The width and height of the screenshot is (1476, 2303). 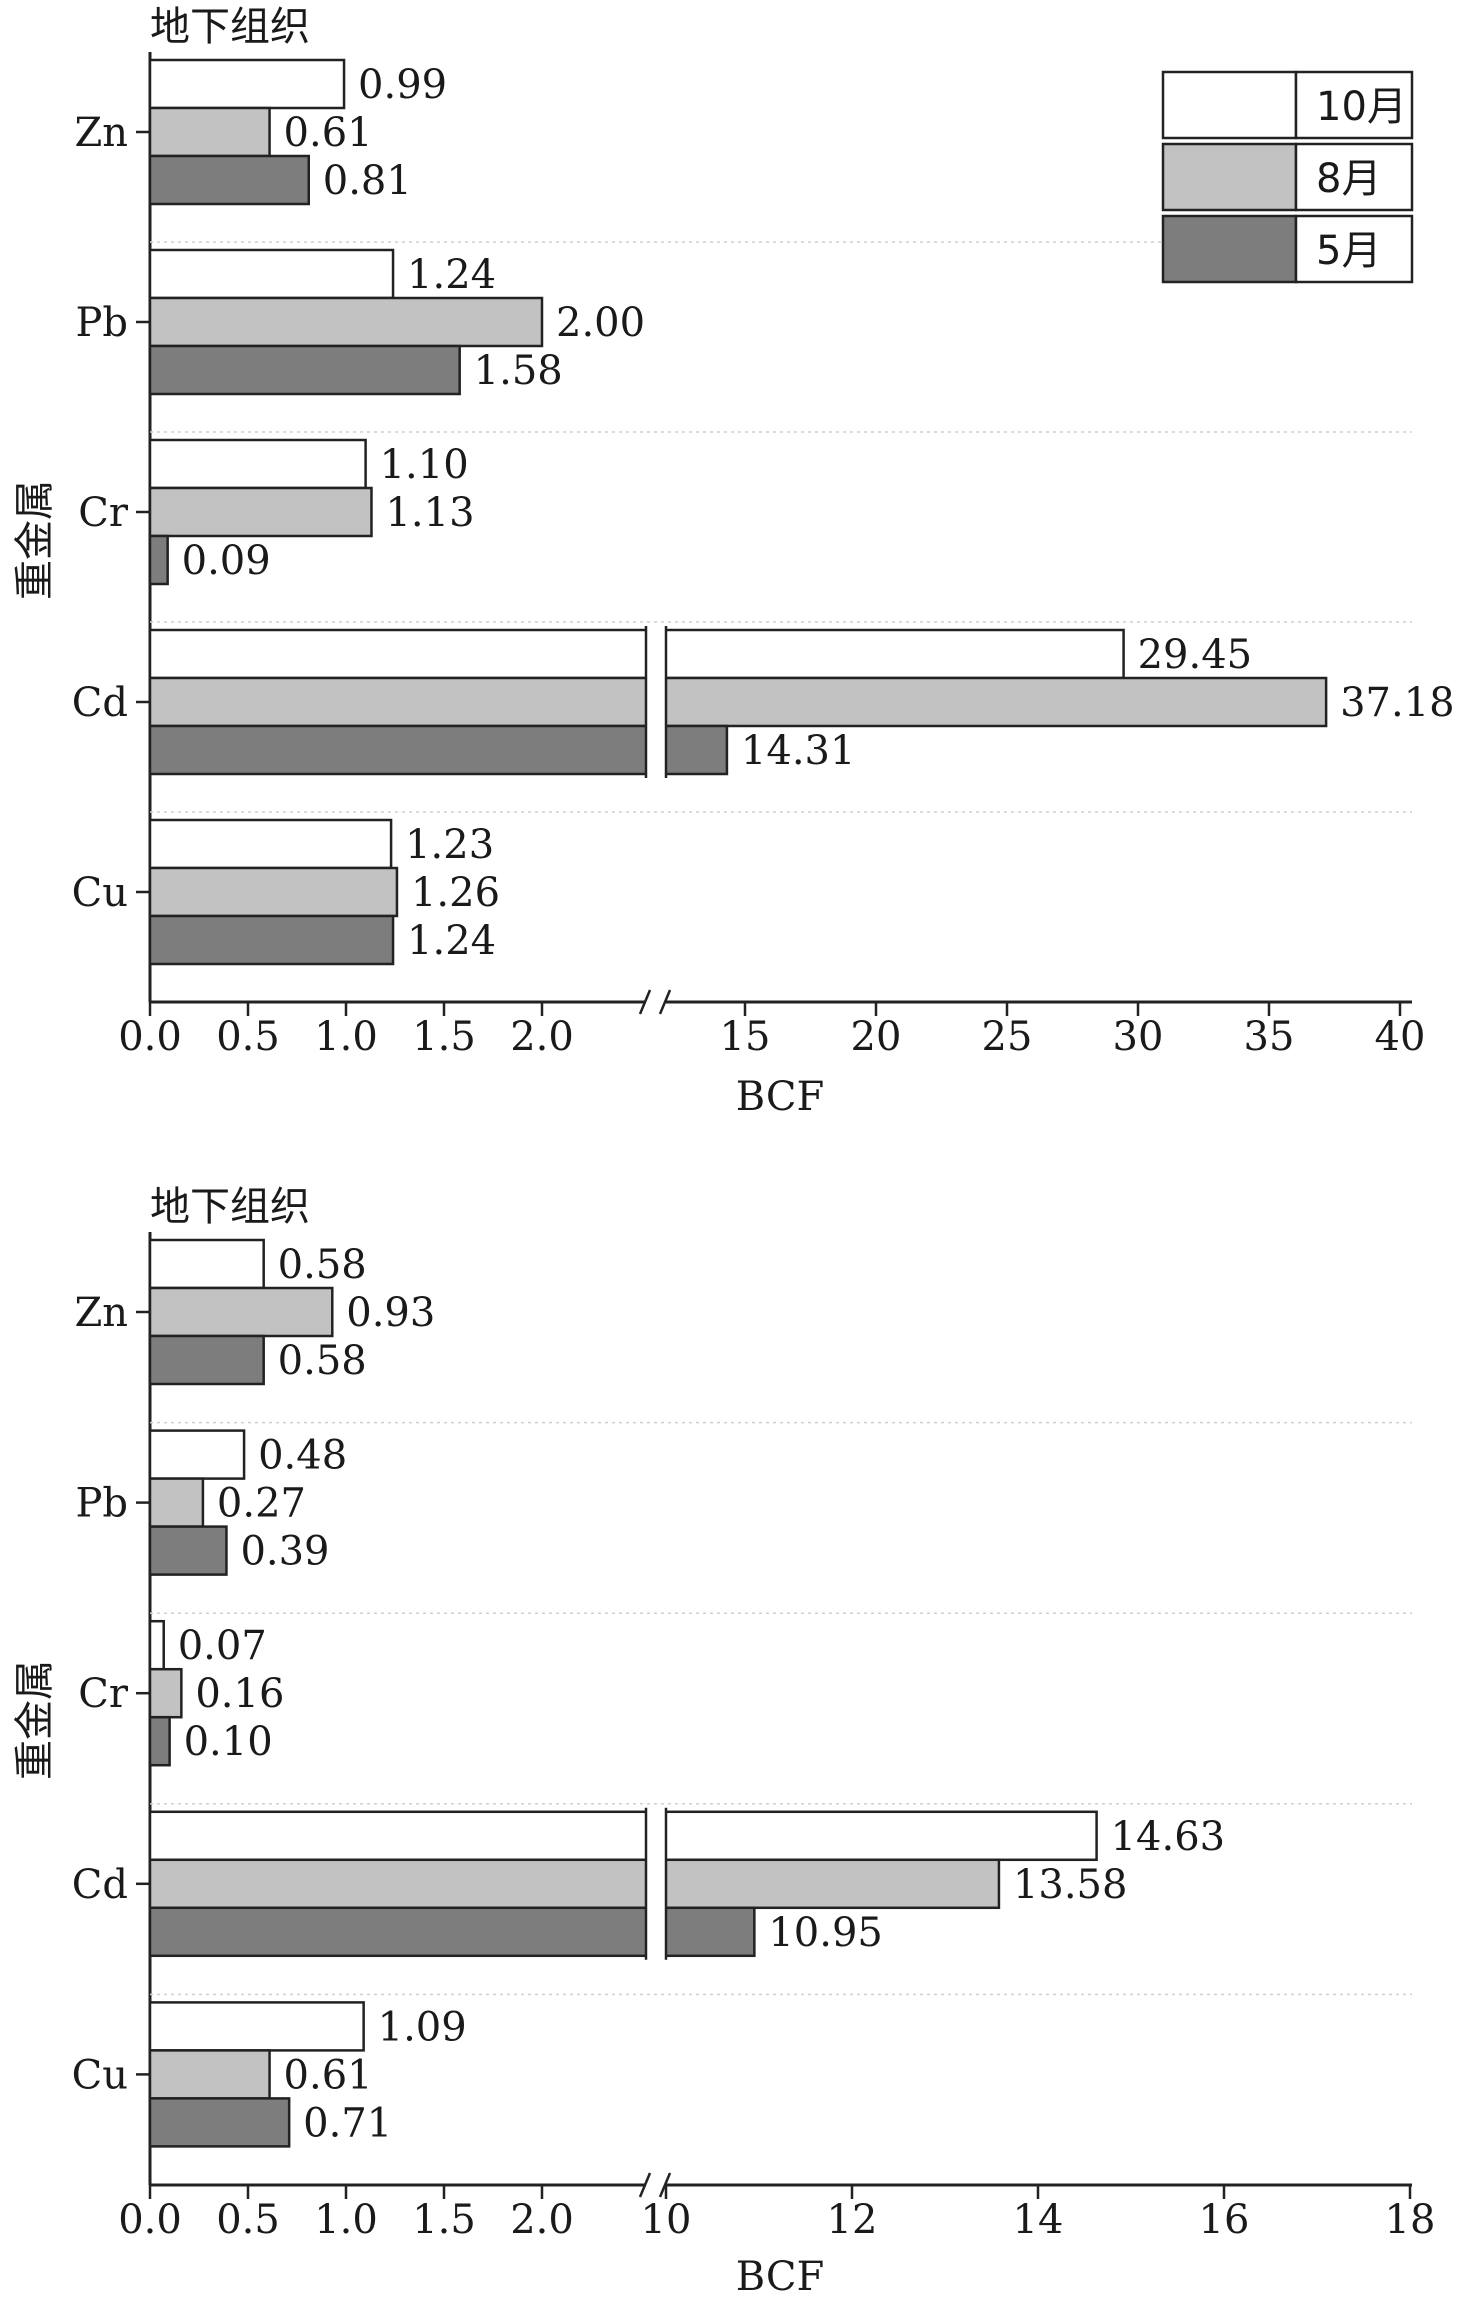 I want to click on data-label: 0.09, so click(x=226, y=561).